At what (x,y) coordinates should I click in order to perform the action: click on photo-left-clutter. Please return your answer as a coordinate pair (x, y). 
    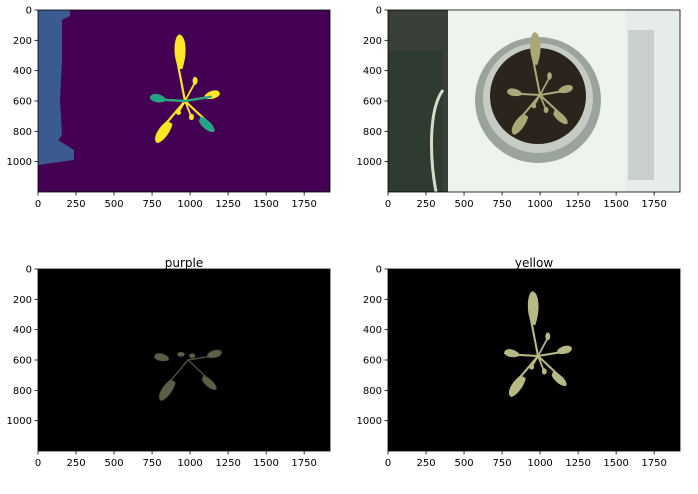
    Looking at the image, I should click on (415, 121).